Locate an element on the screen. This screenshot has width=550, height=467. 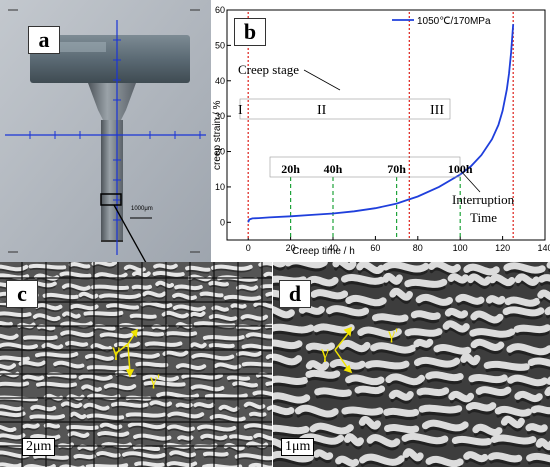
x-tick-label: 140 is located at coordinates (543, 248).